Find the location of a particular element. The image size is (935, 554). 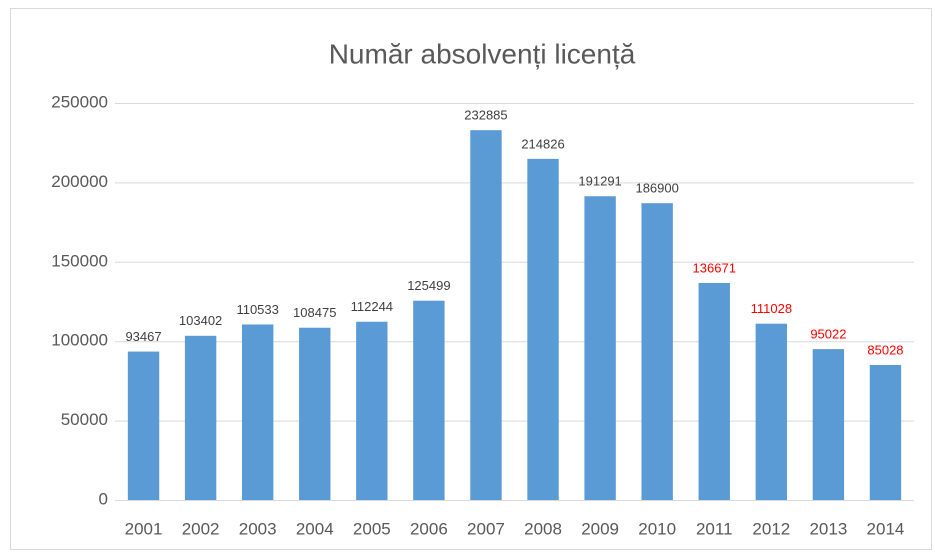

data-label: 108475 is located at coordinates (314, 312).